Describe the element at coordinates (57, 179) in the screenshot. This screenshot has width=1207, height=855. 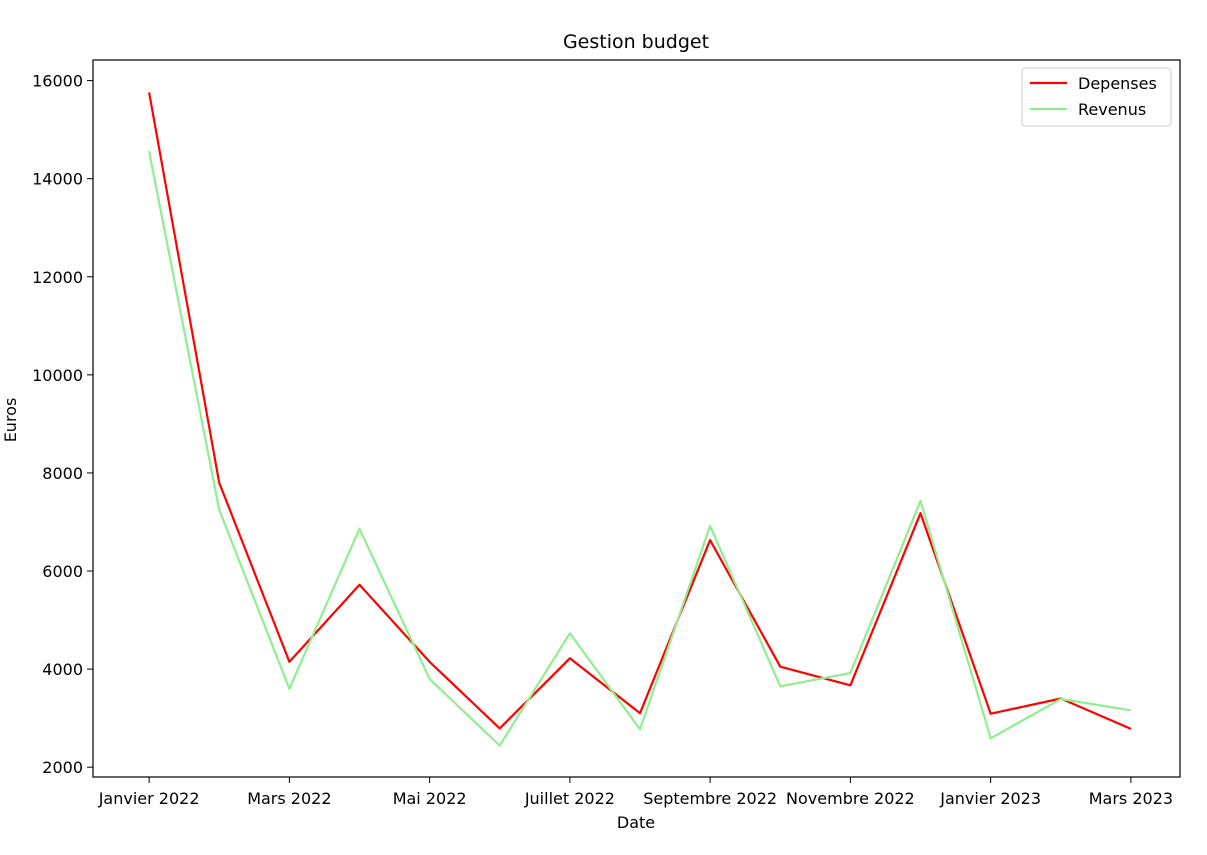
I see `y-tick-label: 14000` at that location.